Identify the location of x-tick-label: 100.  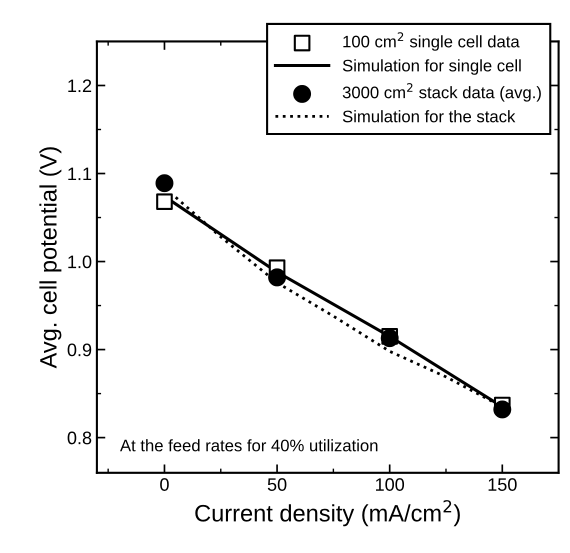
(390, 484).